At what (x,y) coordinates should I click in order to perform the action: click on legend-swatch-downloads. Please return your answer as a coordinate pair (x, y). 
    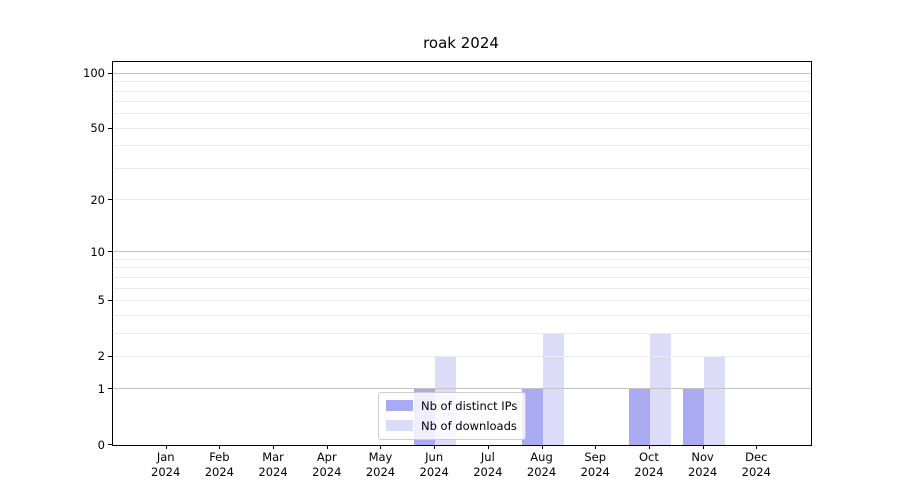
    Looking at the image, I should click on (399, 425).